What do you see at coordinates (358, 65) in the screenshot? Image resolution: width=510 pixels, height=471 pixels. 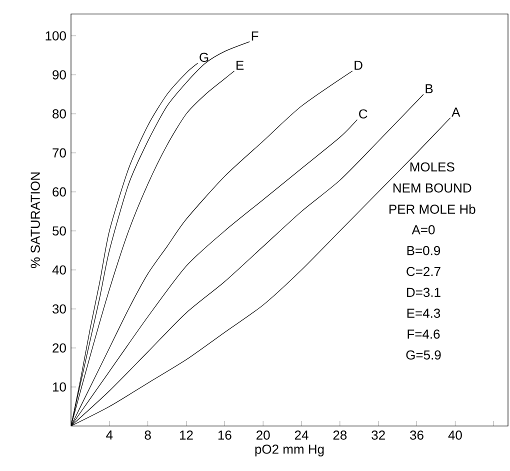 I see `series-label: D` at bounding box center [358, 65].